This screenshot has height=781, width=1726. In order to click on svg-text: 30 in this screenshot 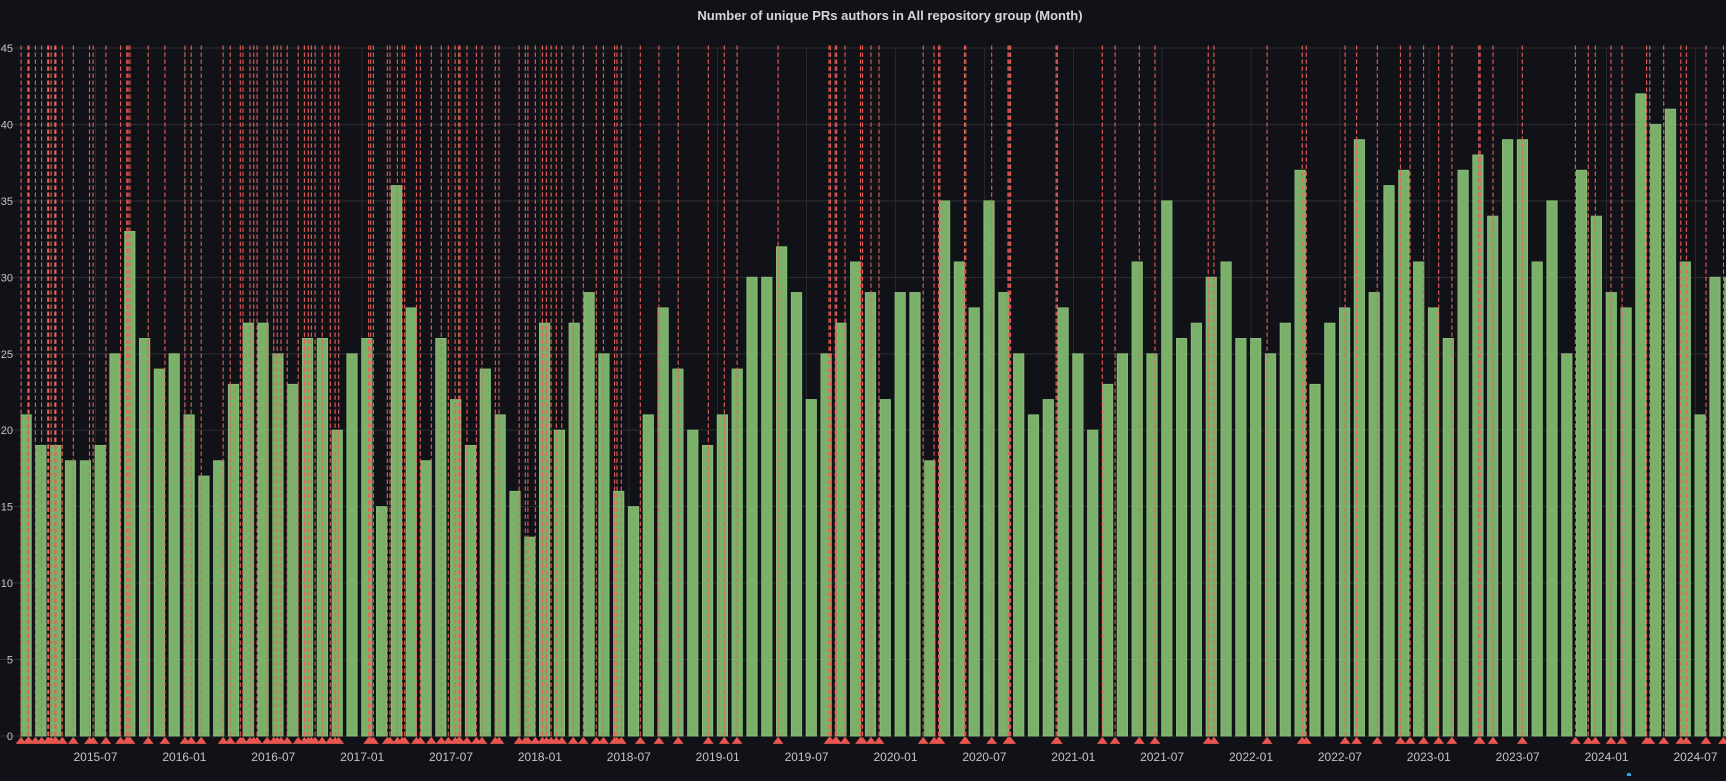, I will do `click(7, 278)`.